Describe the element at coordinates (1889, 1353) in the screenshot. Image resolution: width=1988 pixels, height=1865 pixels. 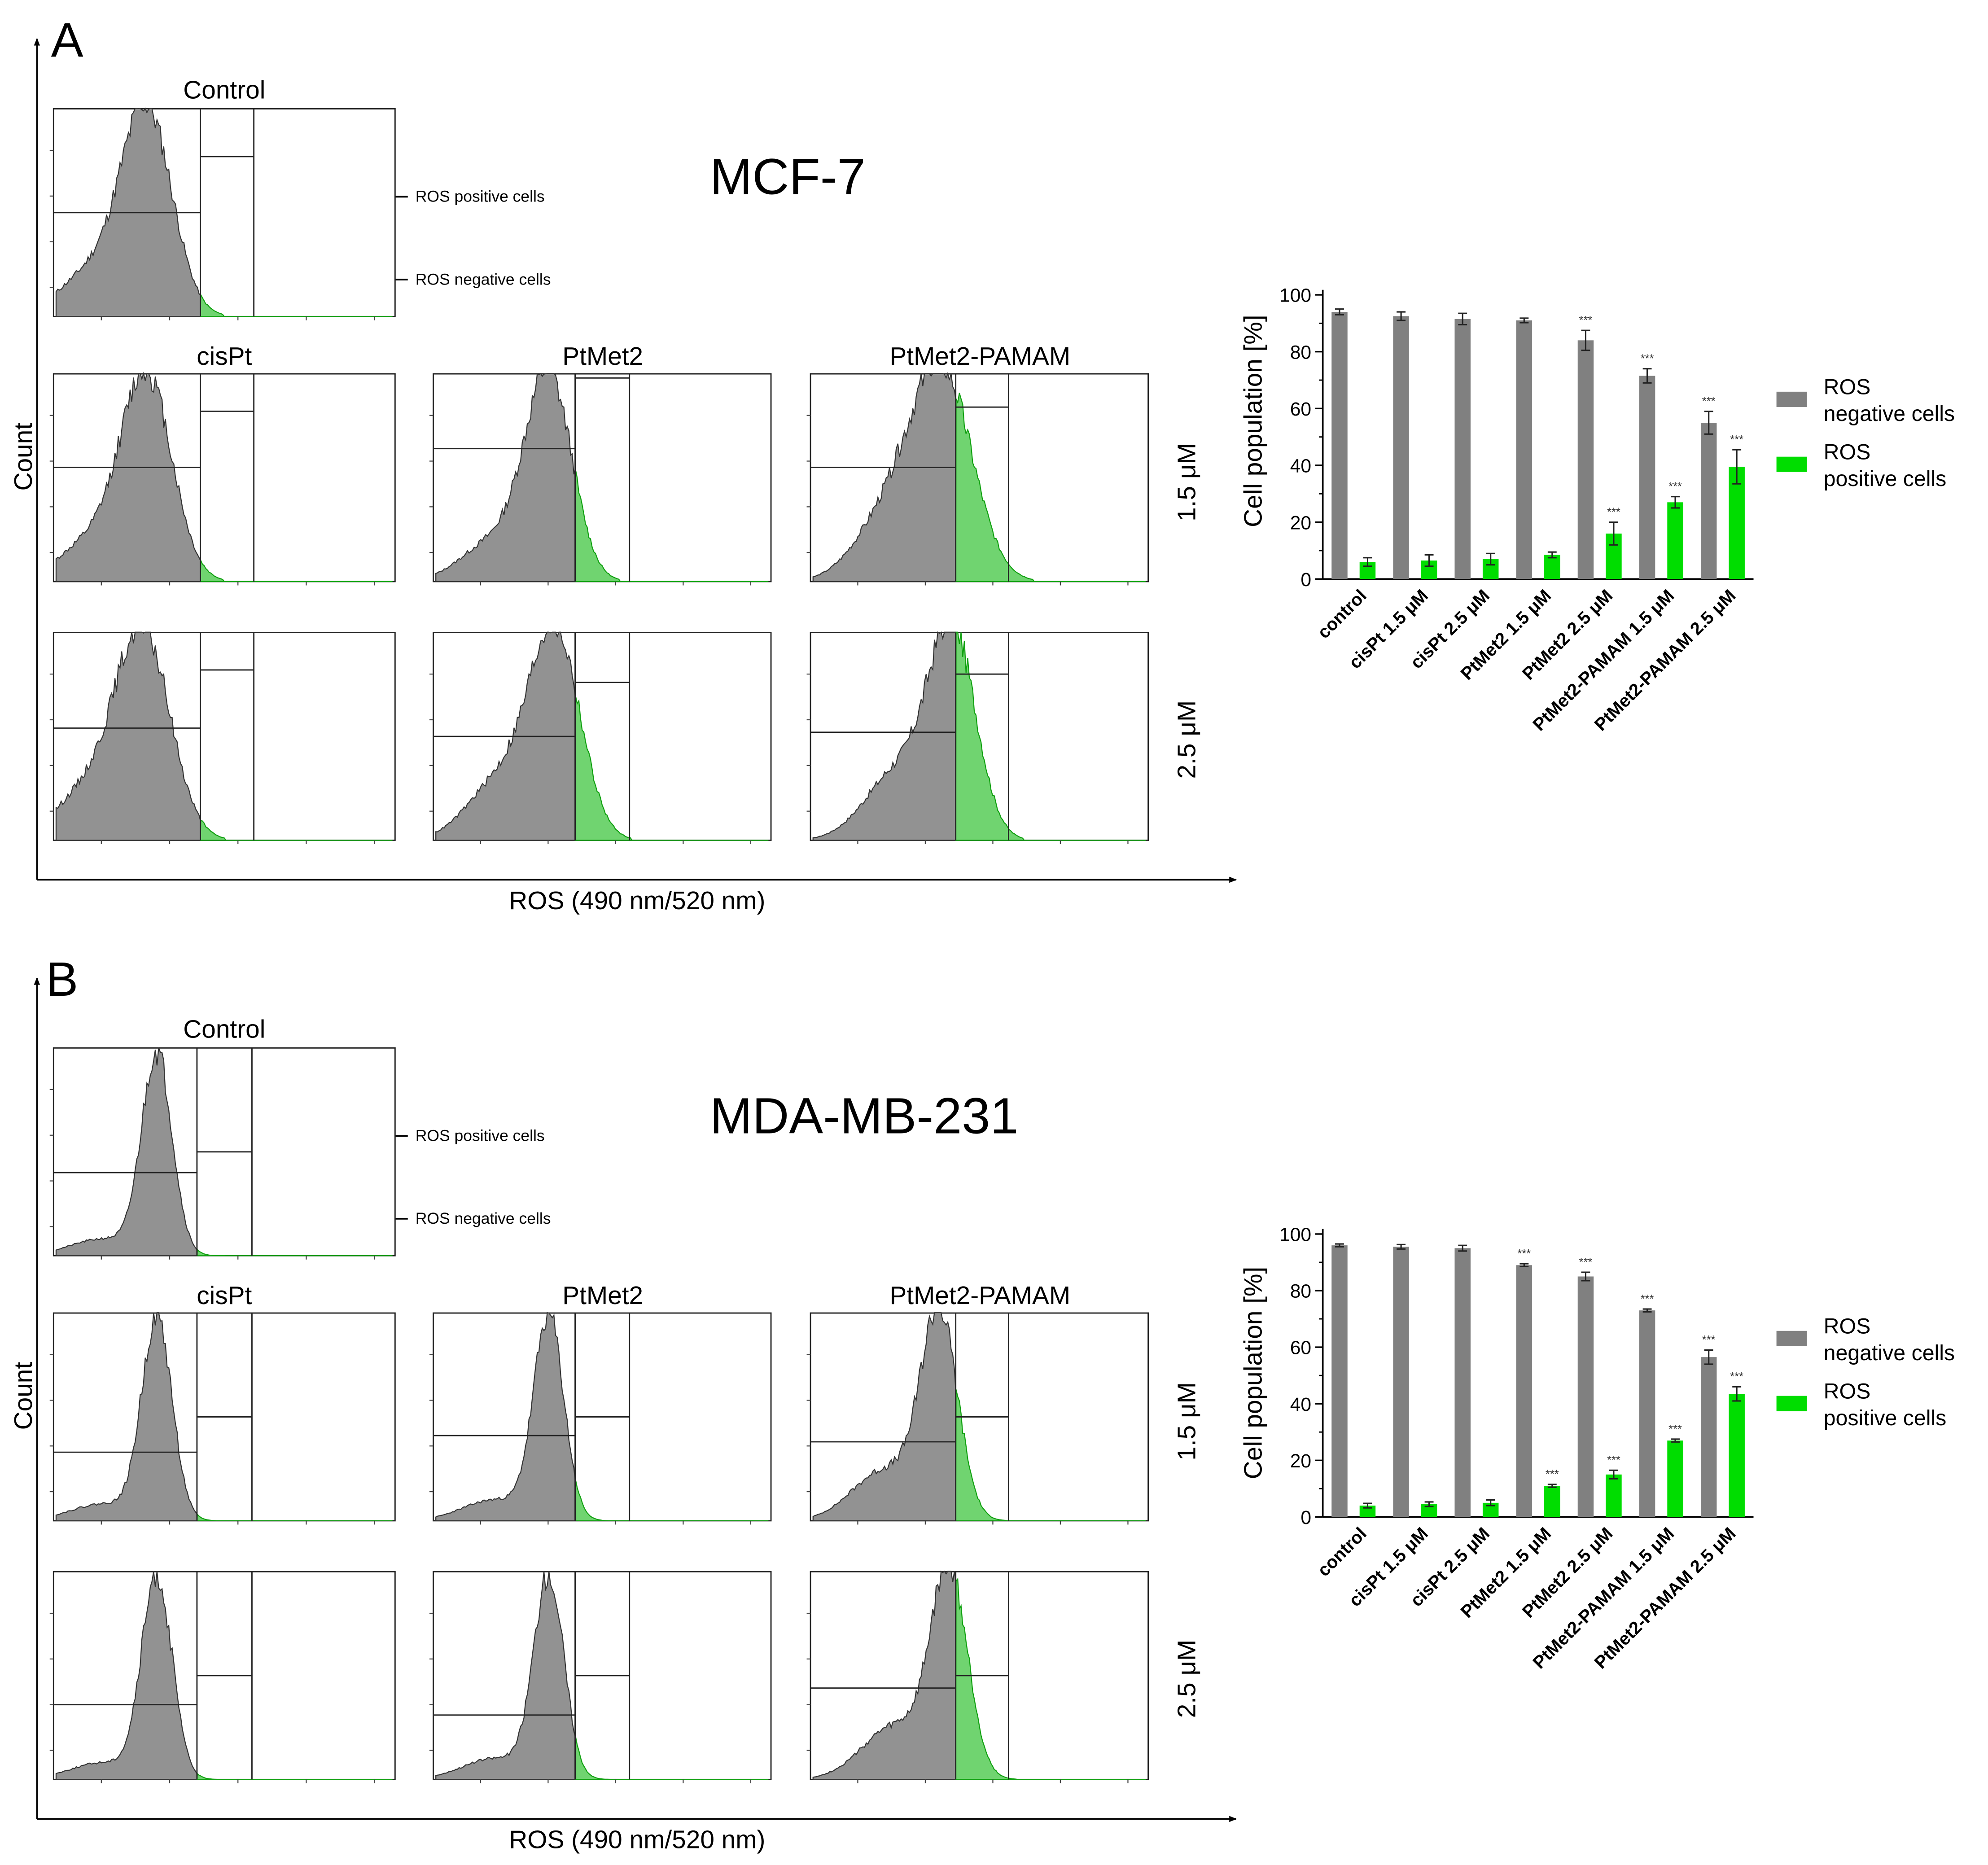
I see `legend-label: negative cells` at that location.